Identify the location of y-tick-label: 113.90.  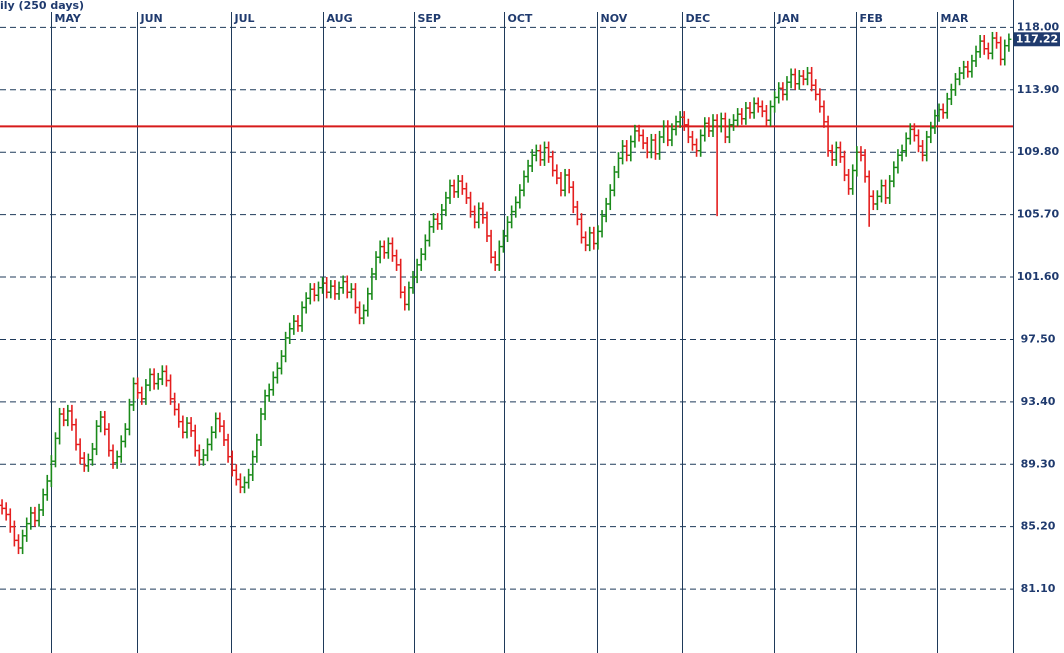
(1038, 89).